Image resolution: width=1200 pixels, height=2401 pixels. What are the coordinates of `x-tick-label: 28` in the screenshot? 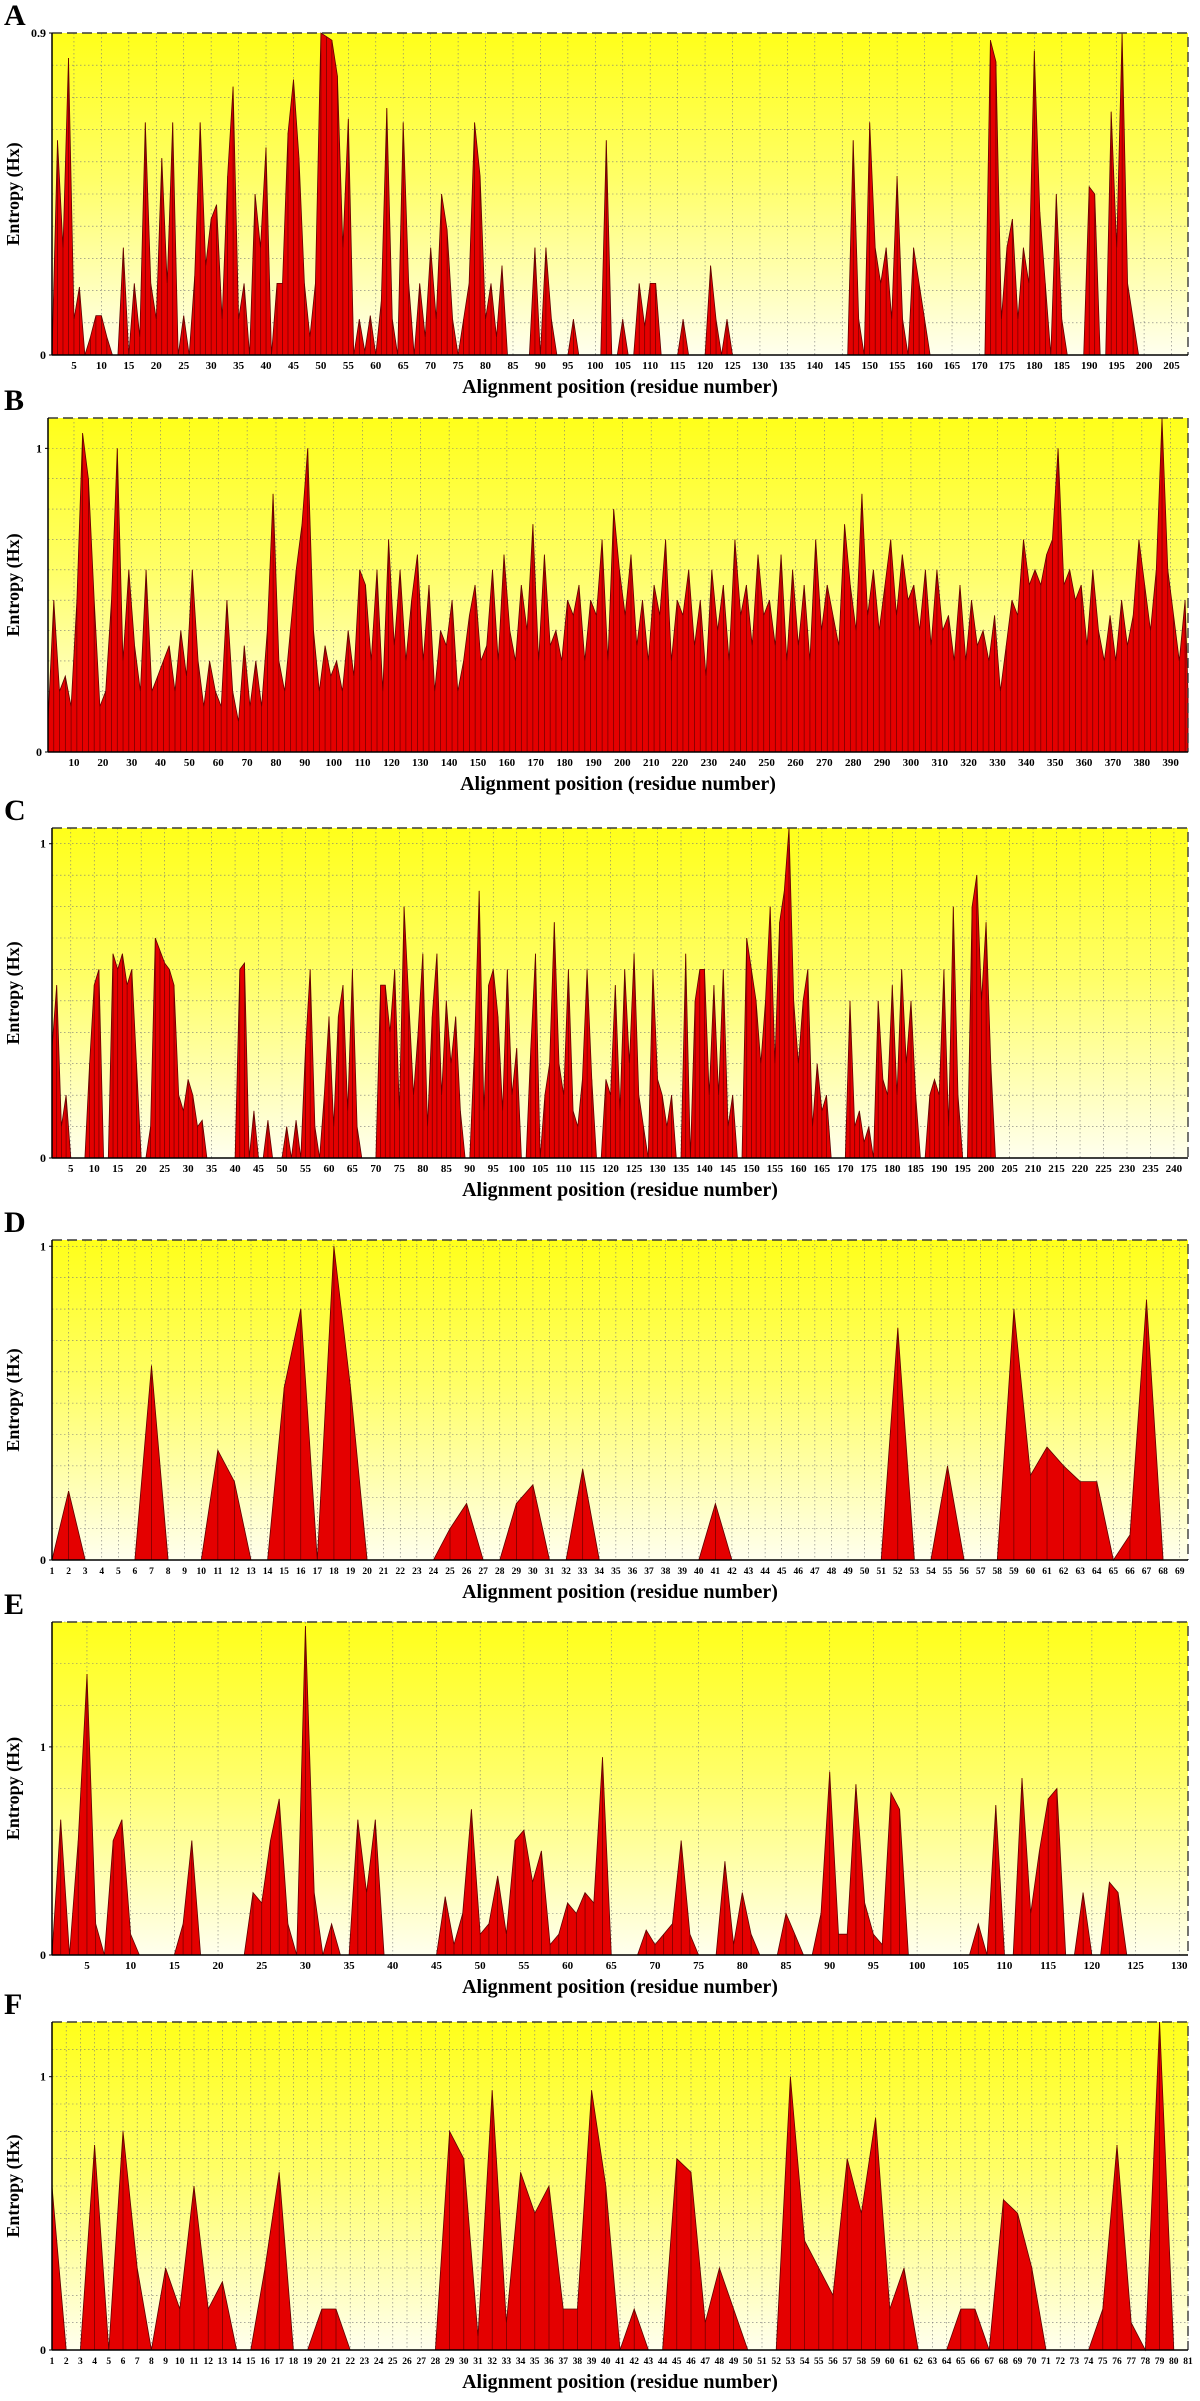 It's located at (436, 2362).